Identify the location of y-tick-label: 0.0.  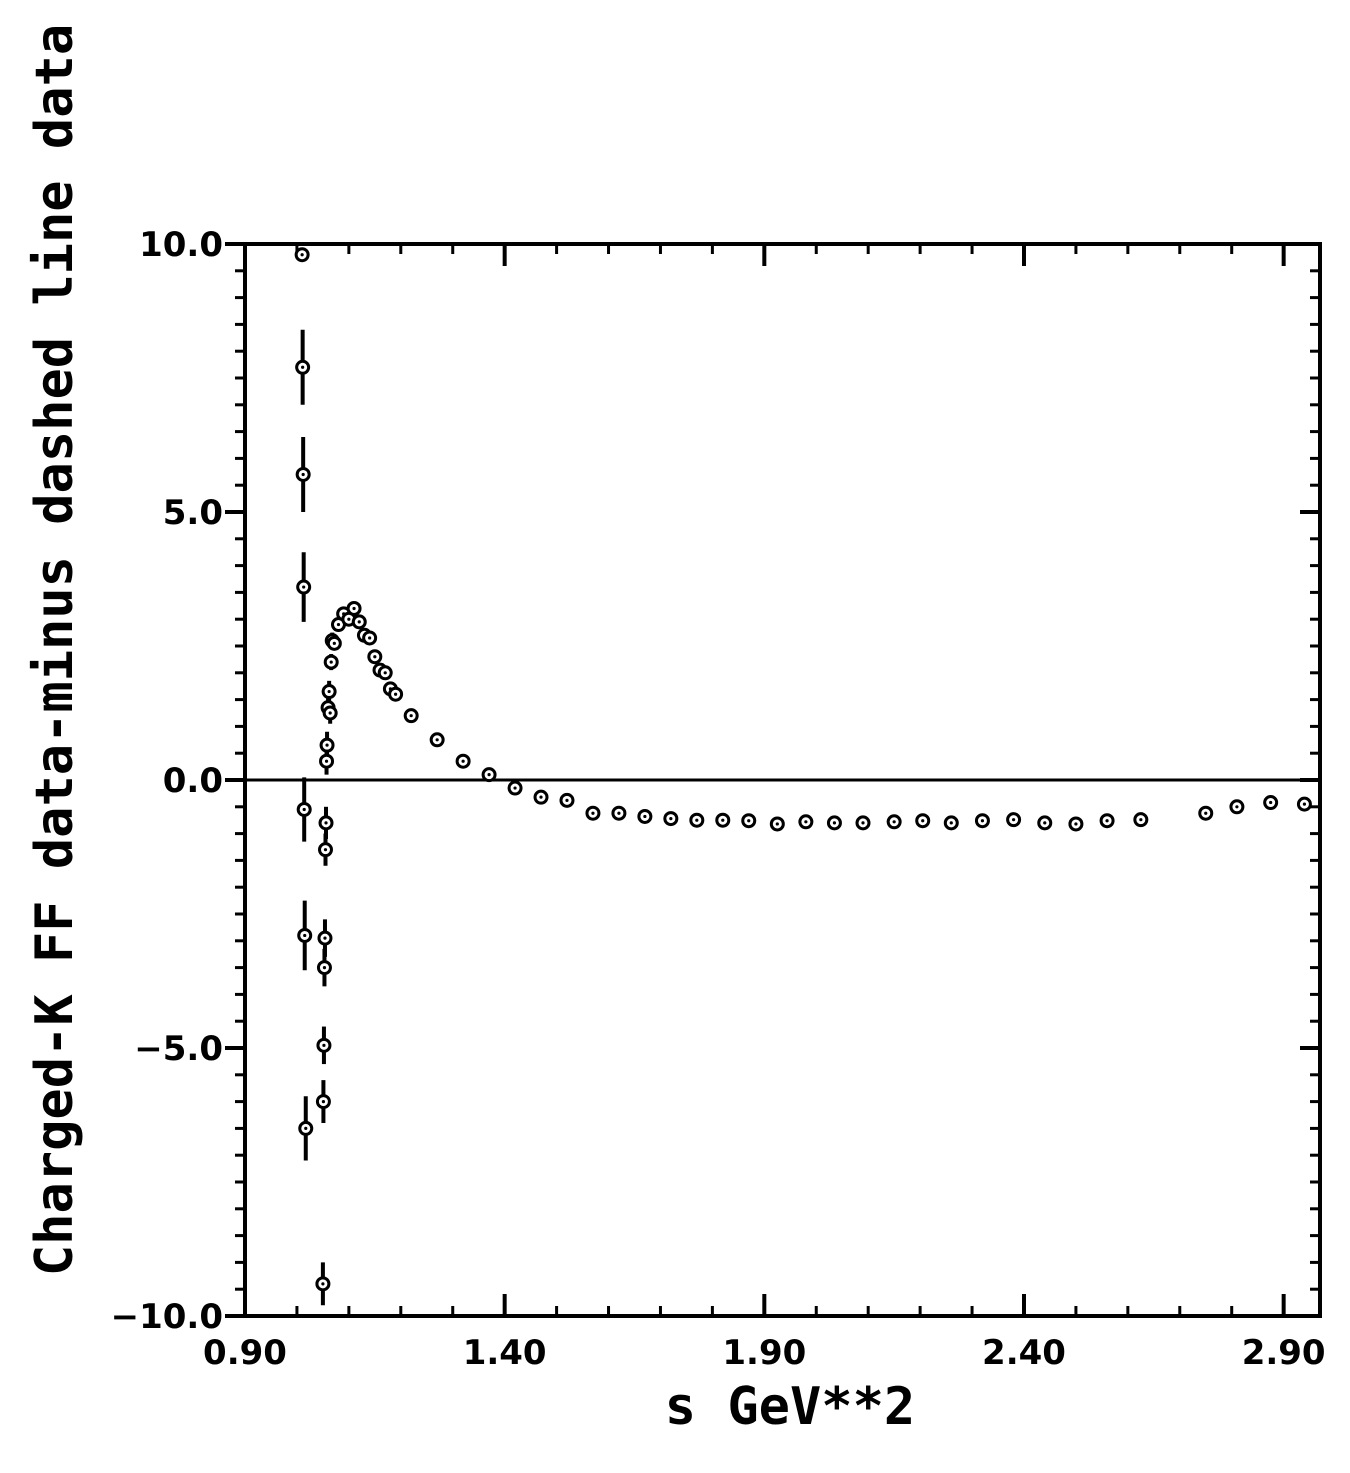
(193, 781).